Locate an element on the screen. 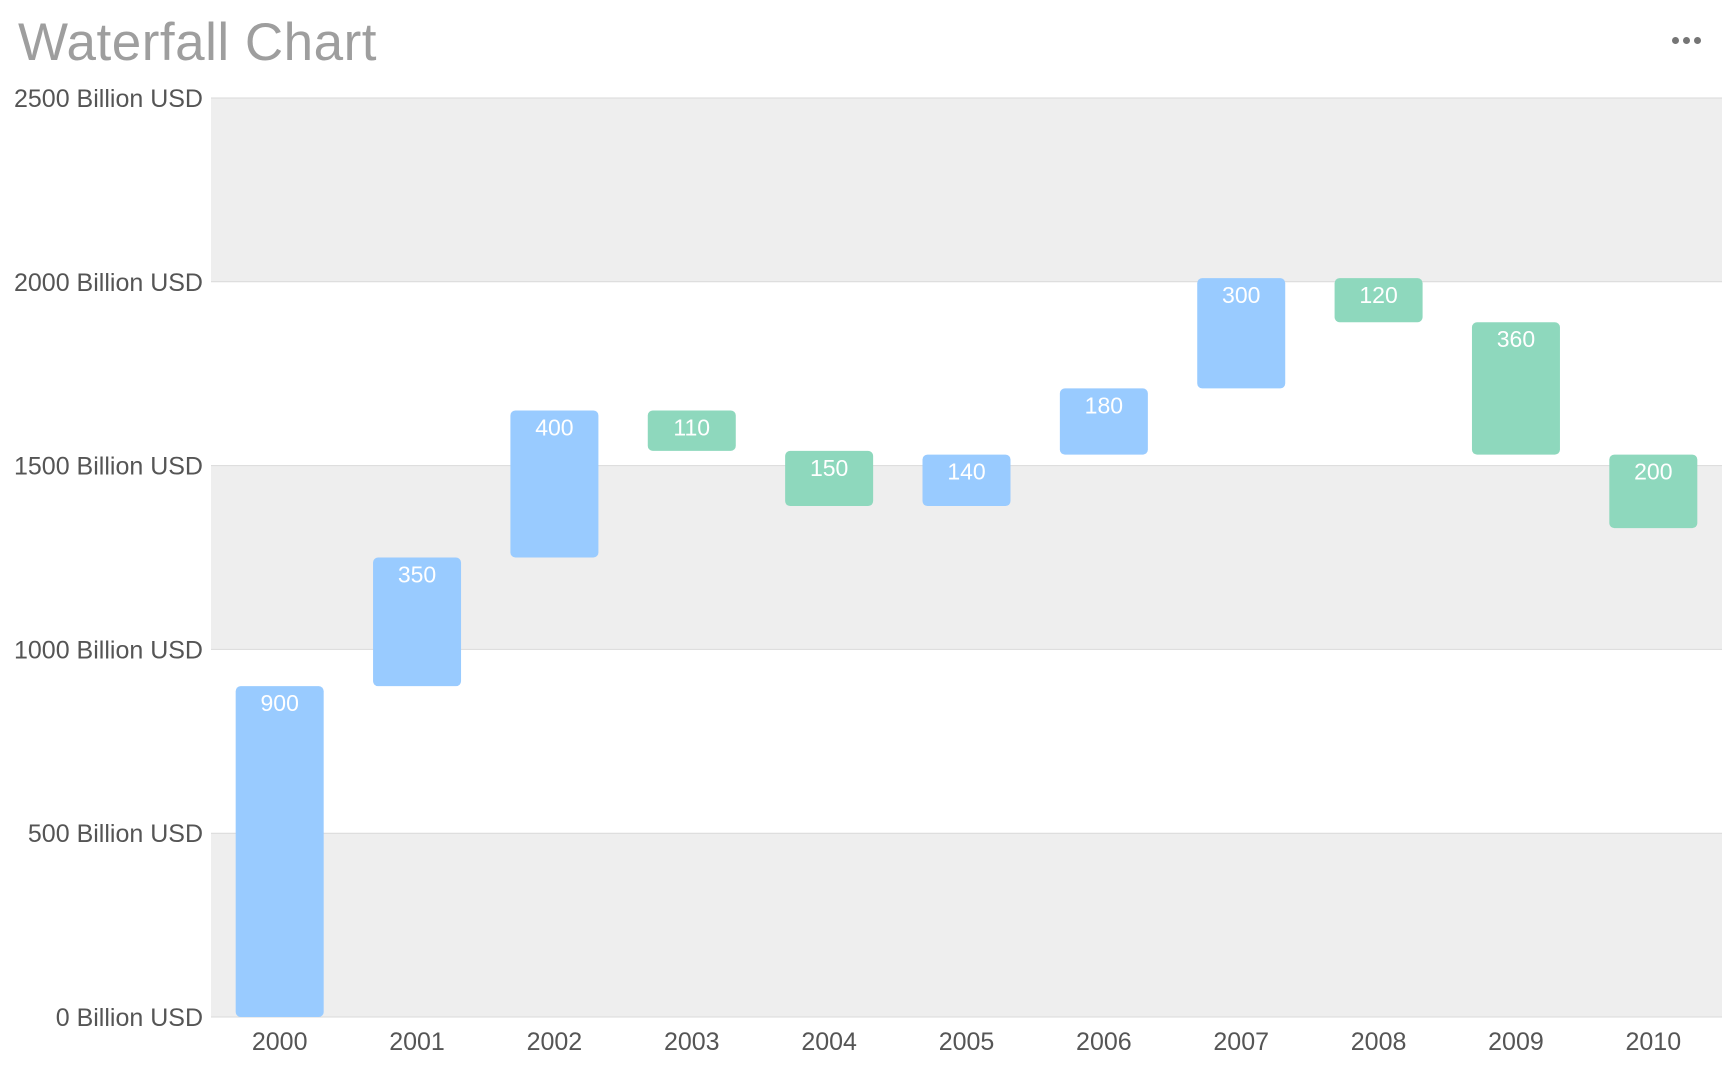 The width and height of the screenshot is (1728, 1078). bar-value-label: 200 is located at coordinates (1653, 472).